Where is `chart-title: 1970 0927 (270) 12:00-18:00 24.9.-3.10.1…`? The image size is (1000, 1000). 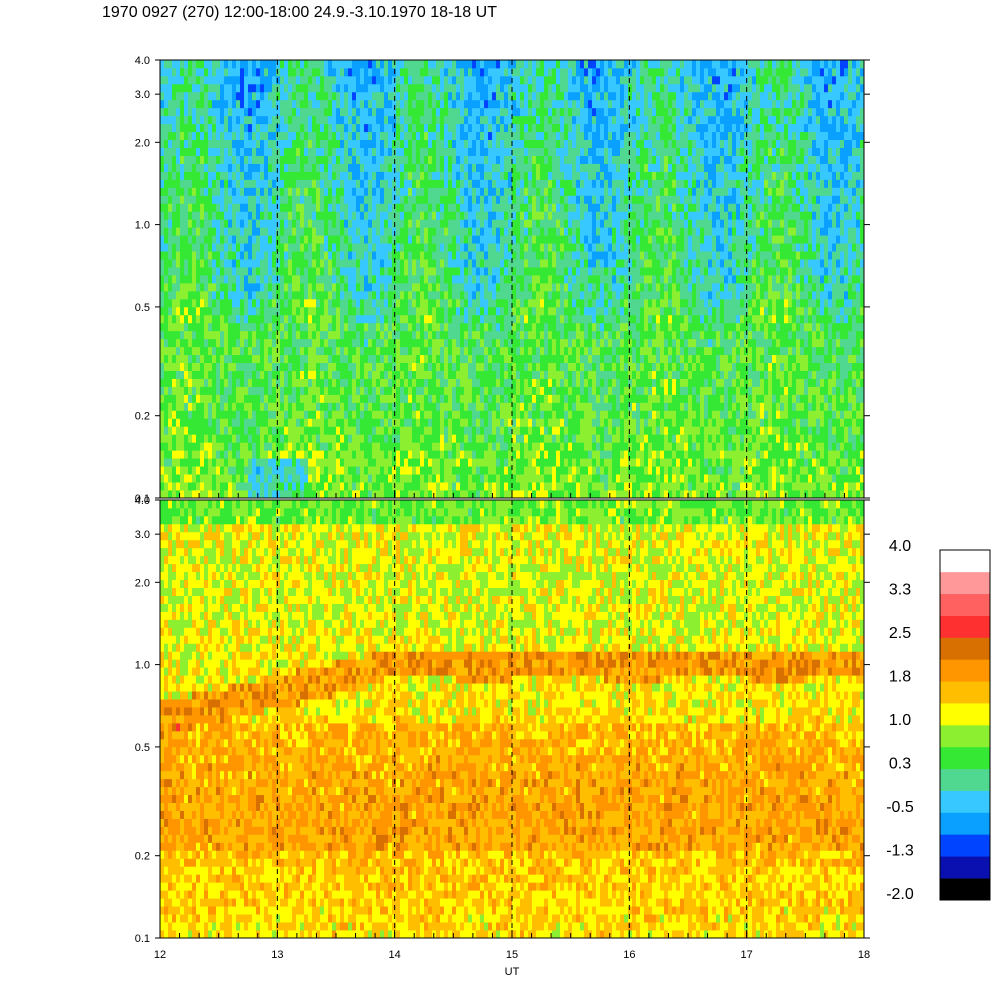 chart-title: 1970 0927 (270) 12:00-18:00 24.9.-3.10.1… is located at coordinates (299, 12).